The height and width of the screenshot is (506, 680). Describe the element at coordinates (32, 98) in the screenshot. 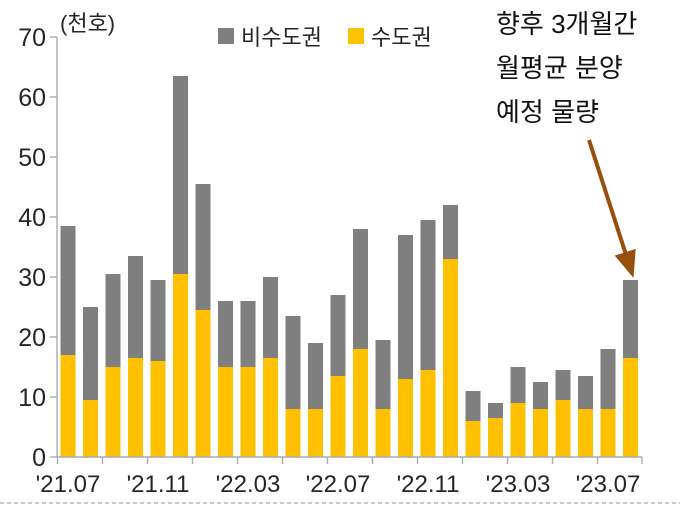

I see `y-tick-label: 60` at that location.